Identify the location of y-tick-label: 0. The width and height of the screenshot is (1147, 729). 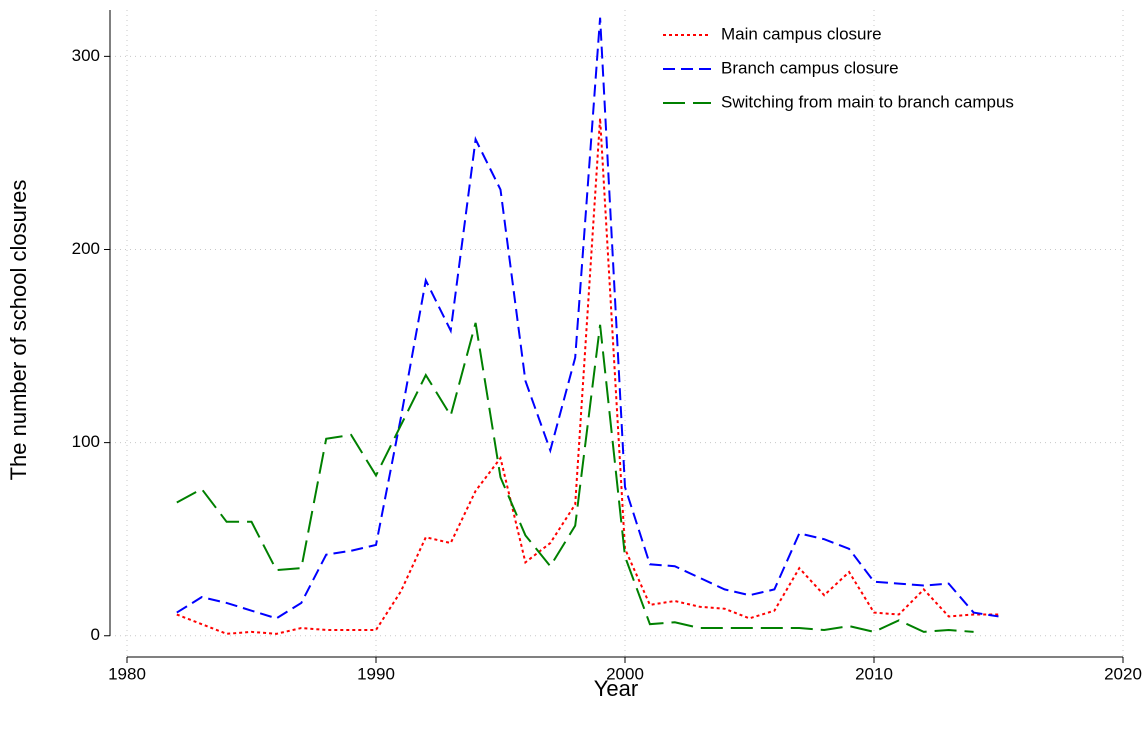
(95, 634).